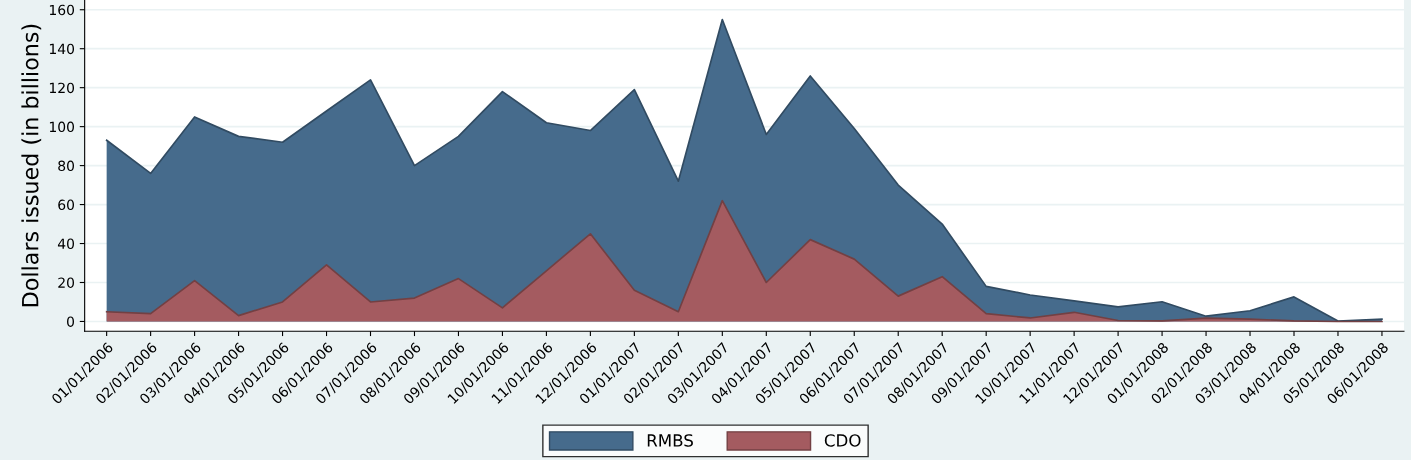  What do you see at coordinates (66, 205) in the screenshot?
I see `y-tick-label: 60` at bounding box center [66, 205].